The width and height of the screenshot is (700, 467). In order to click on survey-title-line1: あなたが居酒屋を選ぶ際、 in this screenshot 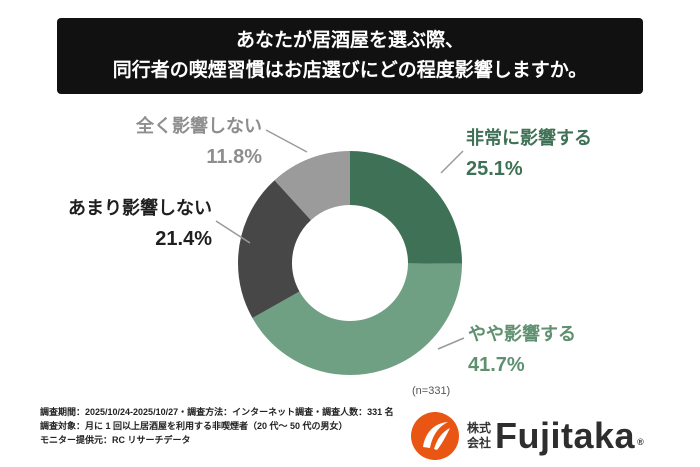, I will do `click(349, 40)`.